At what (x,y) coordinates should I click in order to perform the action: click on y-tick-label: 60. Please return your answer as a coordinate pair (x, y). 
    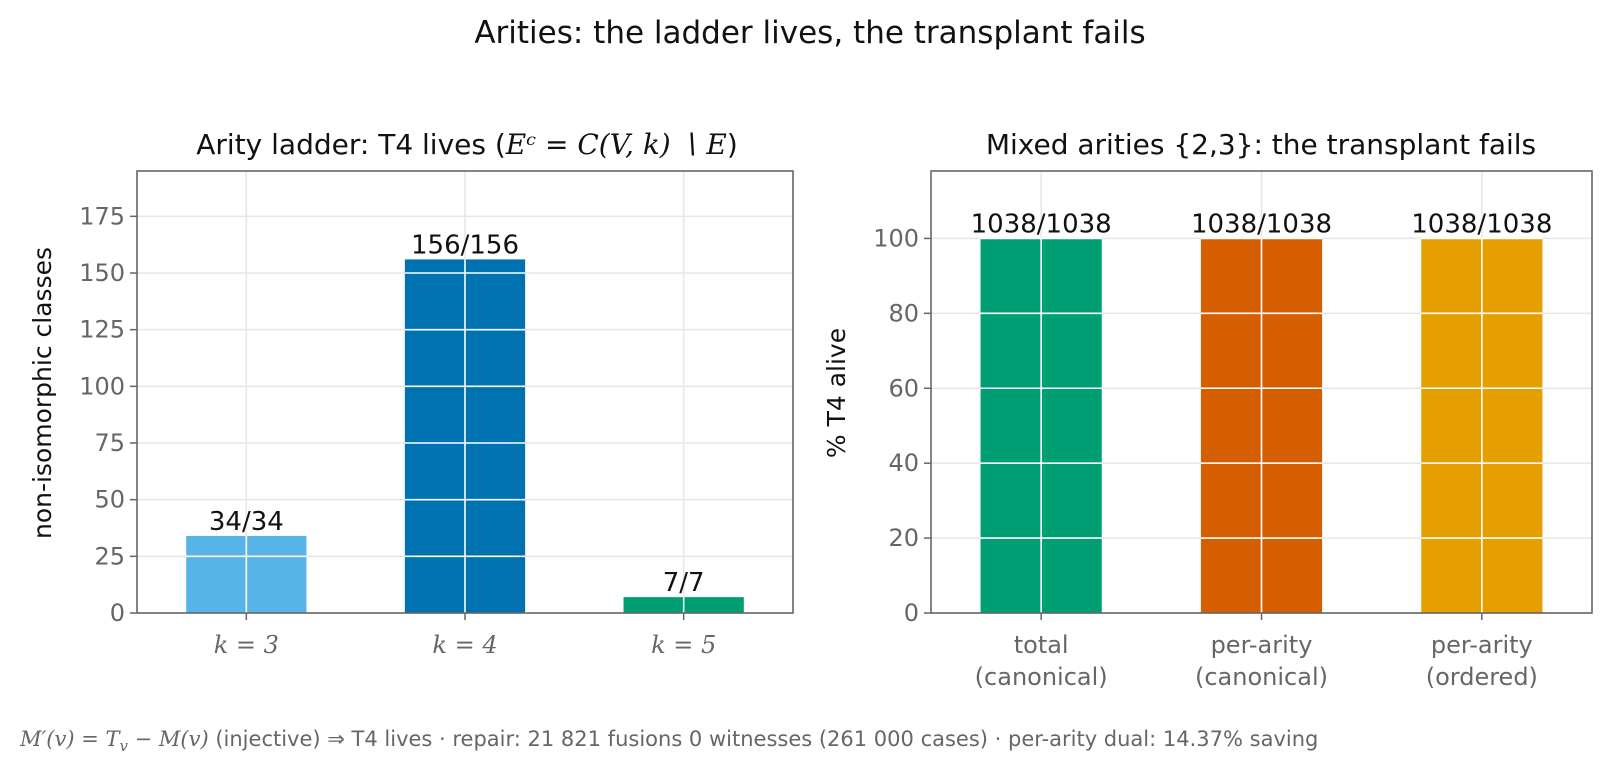
    Looking at the image, I should click on (903, 388).